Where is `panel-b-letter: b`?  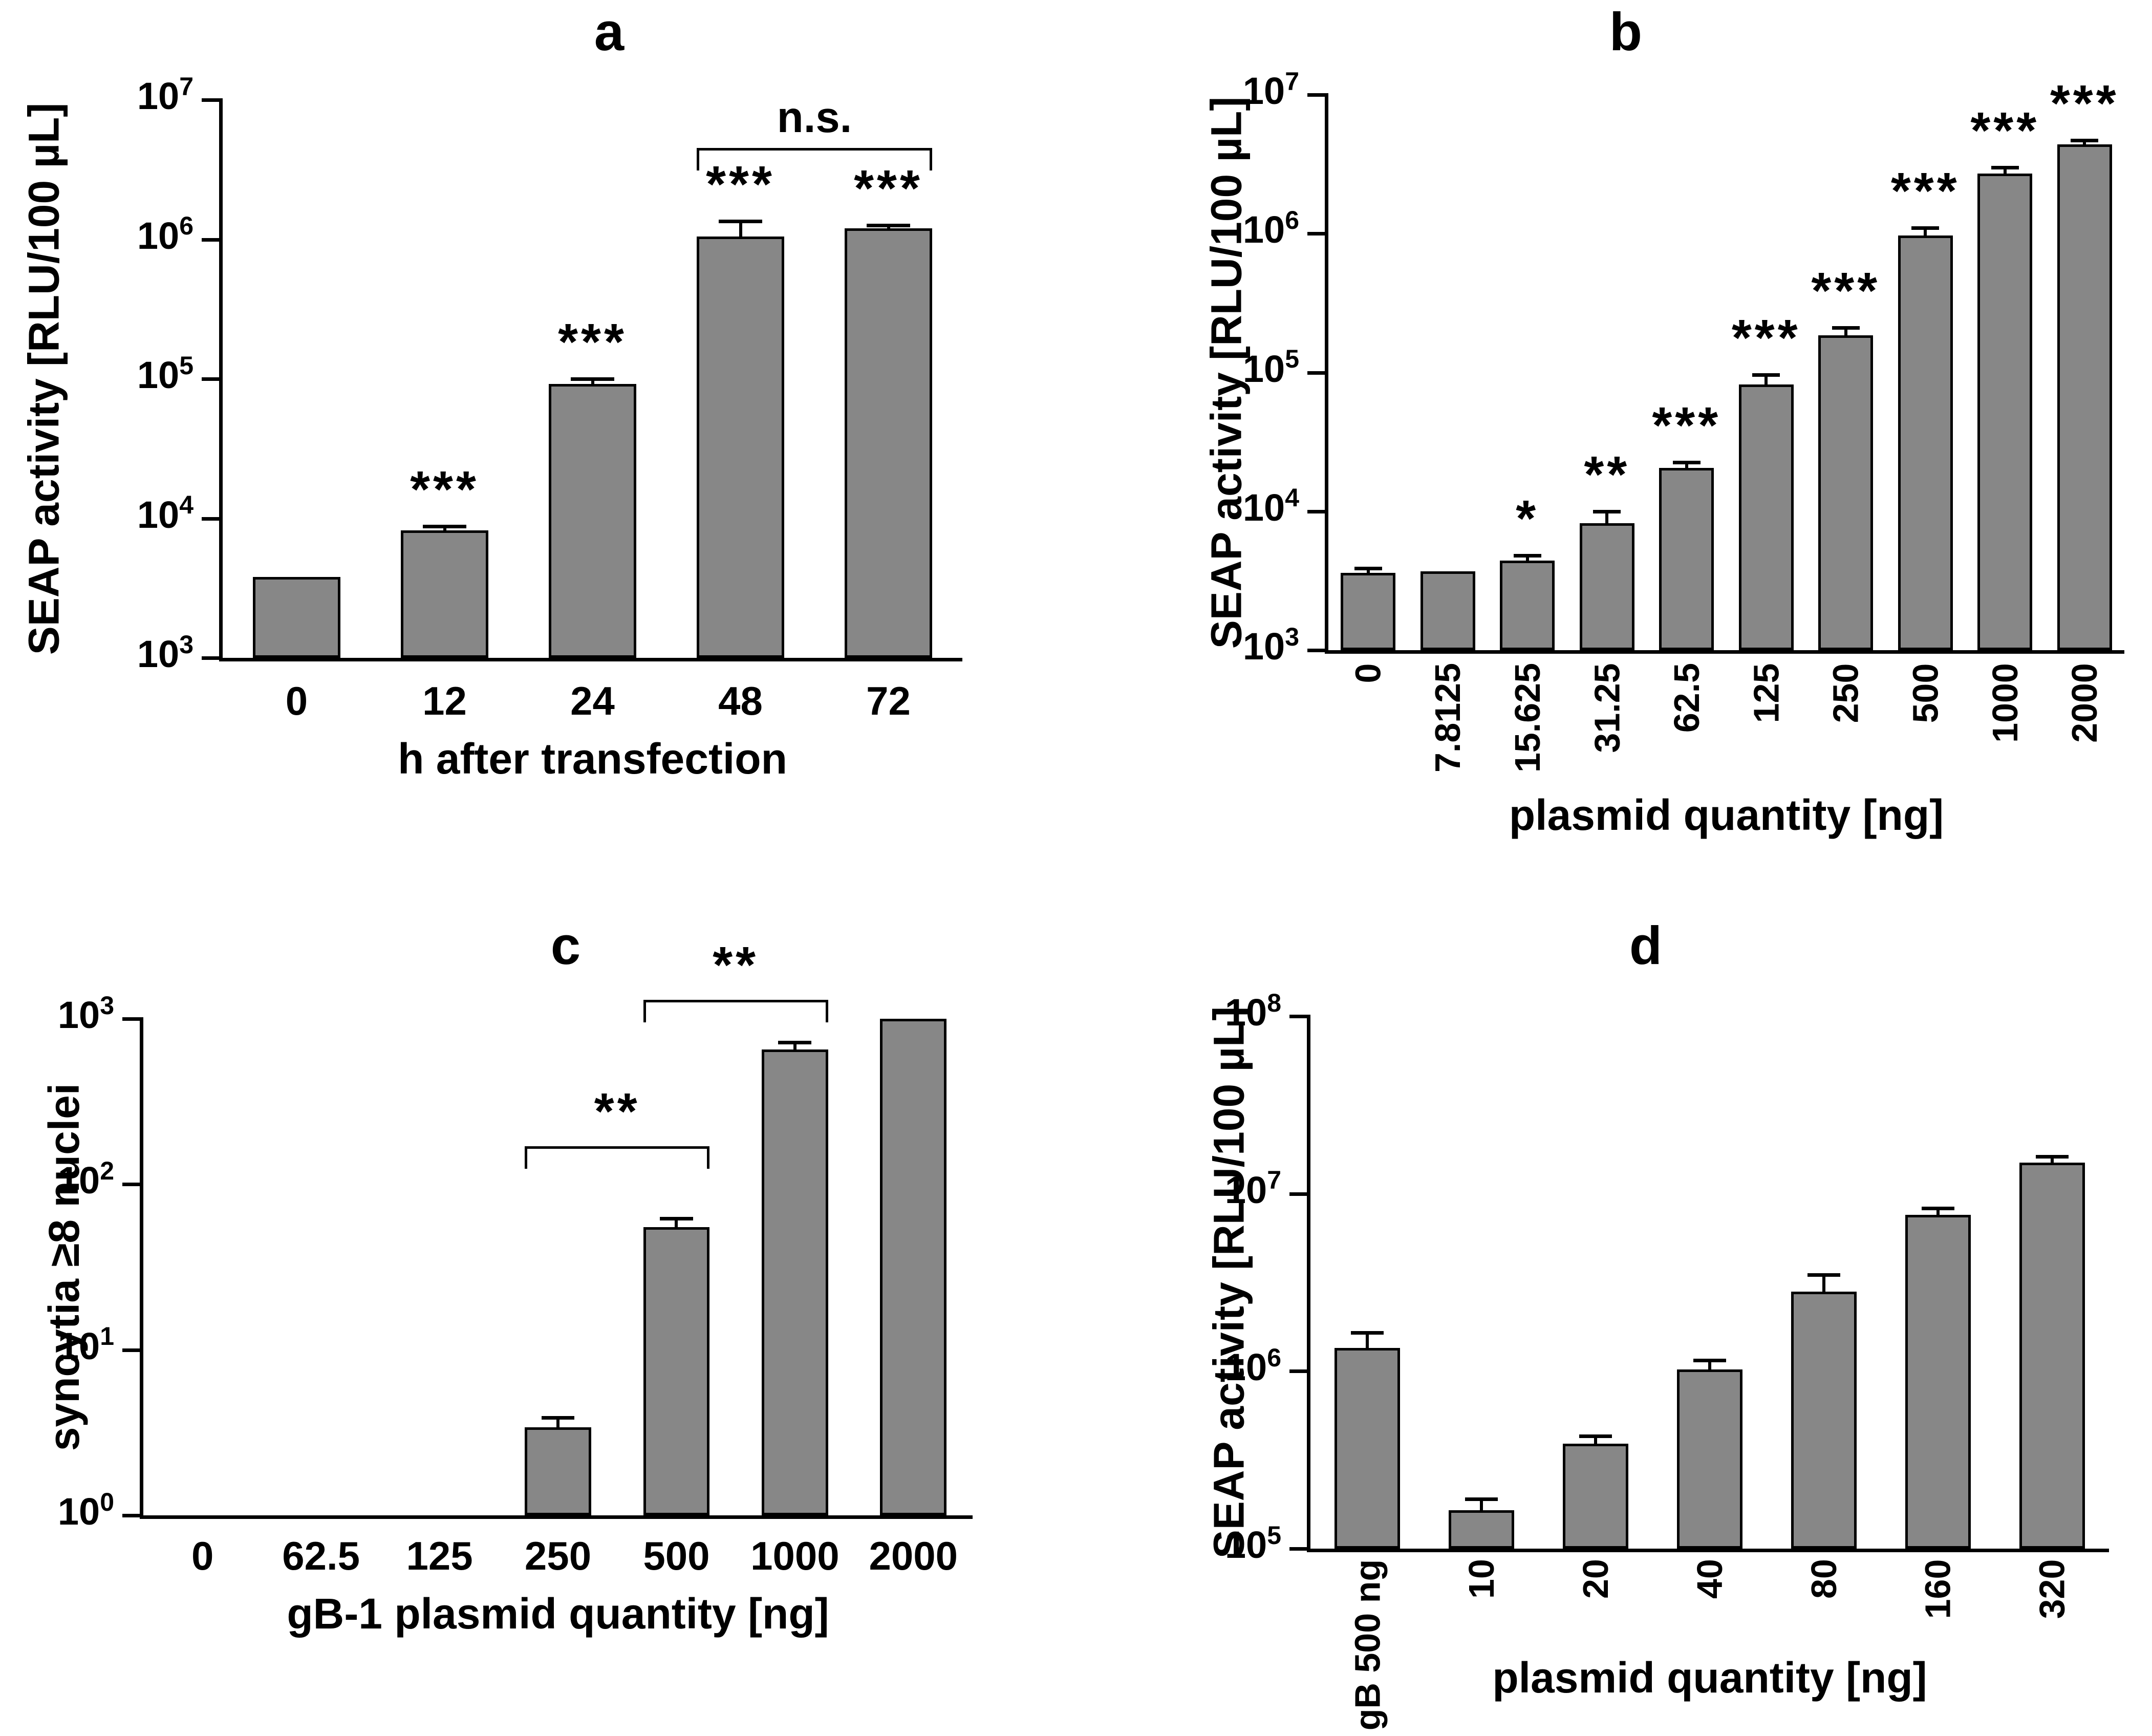
panel-b-letter: b is located at coordinates (1626, 32).